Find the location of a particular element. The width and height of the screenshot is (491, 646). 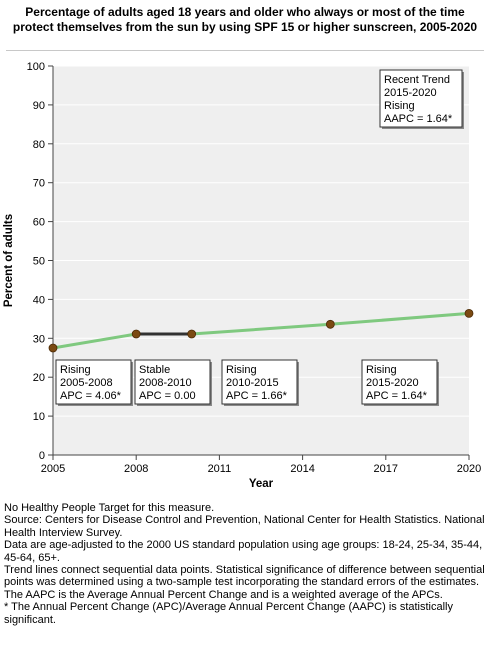

trend-box-2-line-3: APC = 0.00 is located at coordinates (167, 396).